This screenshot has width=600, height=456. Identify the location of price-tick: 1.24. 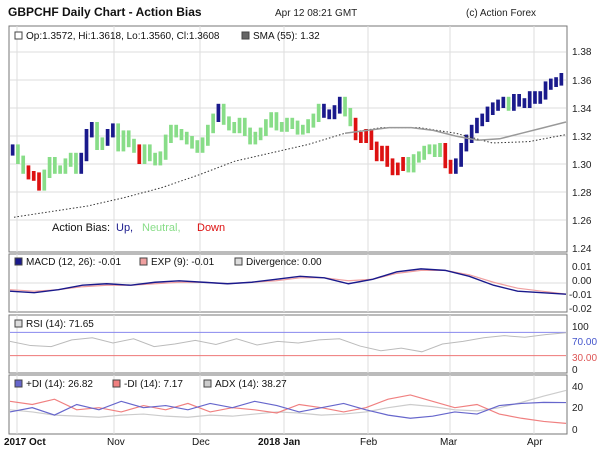
(582, 249).